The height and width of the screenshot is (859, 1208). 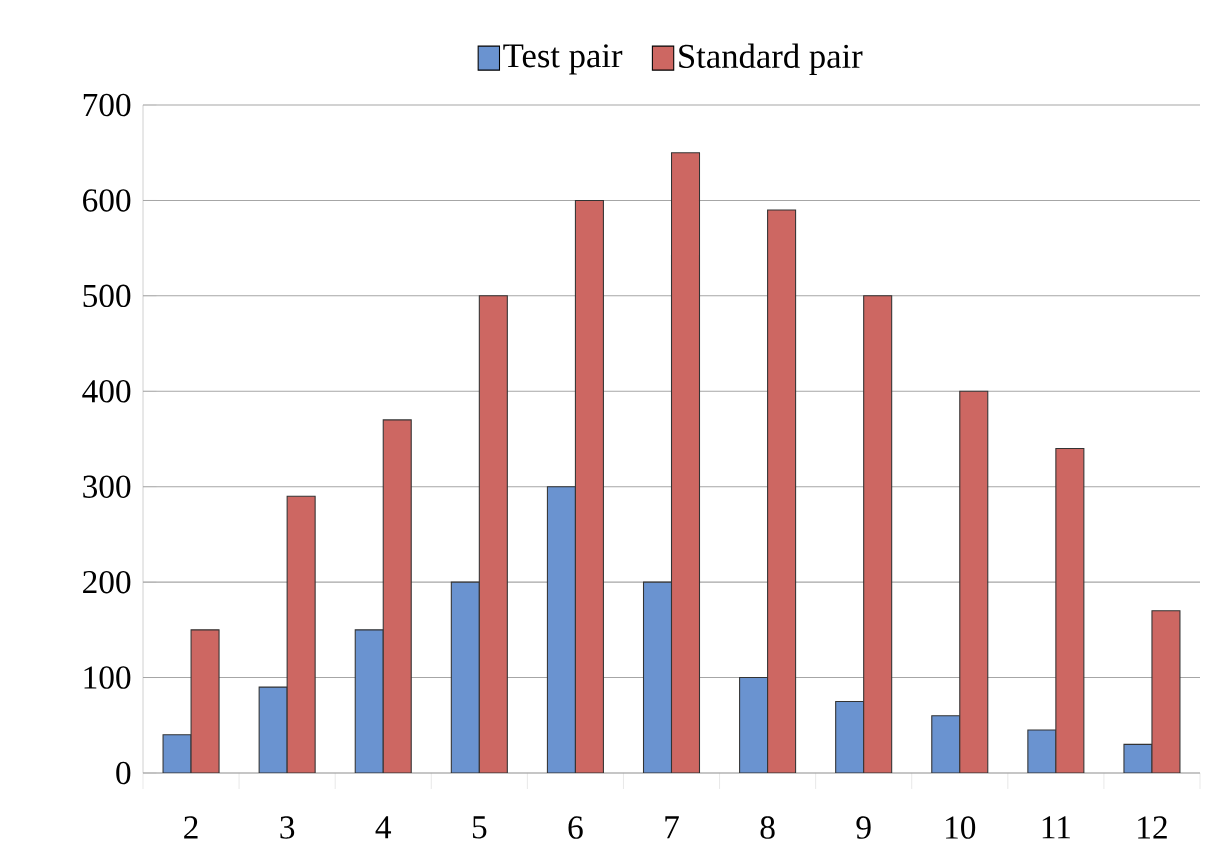 I want to click on x-tick-label: 6, so click(x=575, y=827).